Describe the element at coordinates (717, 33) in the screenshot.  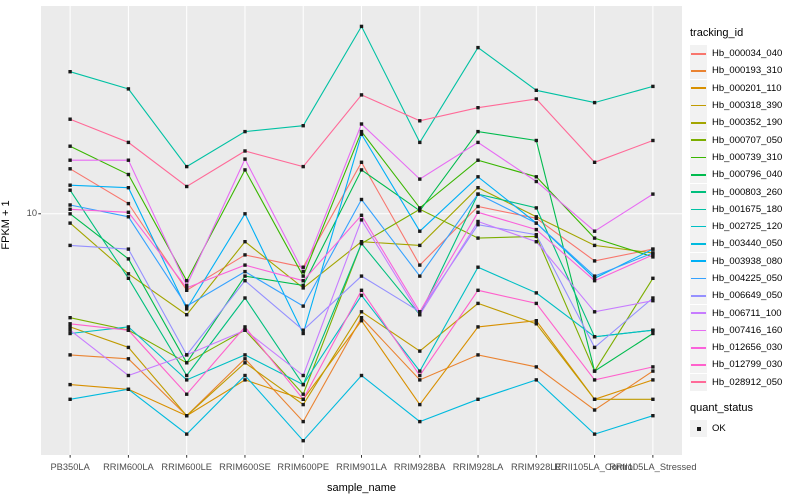
I see `legend-title-tracking-id: tracking_id` at that location.